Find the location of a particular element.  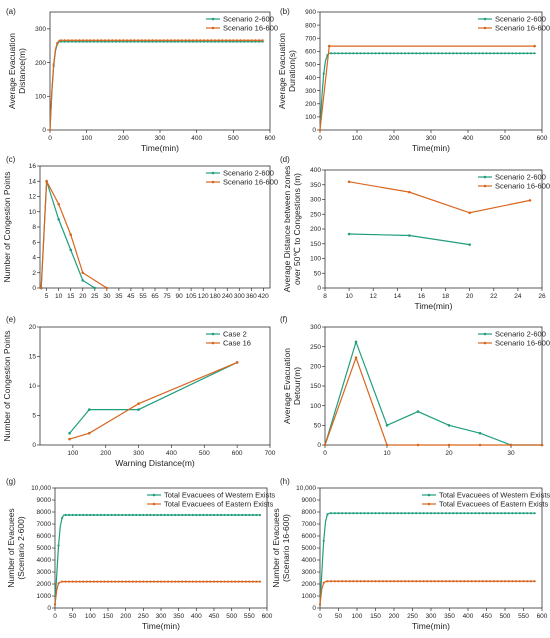

panel-tag-a: (a) is located at coordinates (11, 11).